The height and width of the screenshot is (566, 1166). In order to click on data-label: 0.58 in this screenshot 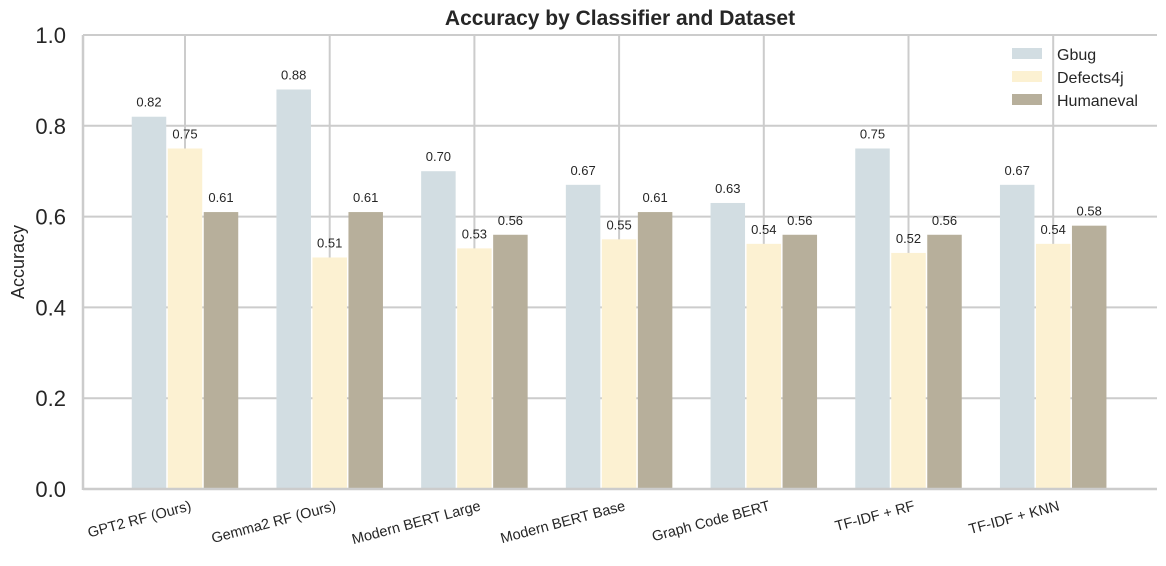, I will do `click(1089, 211)`.